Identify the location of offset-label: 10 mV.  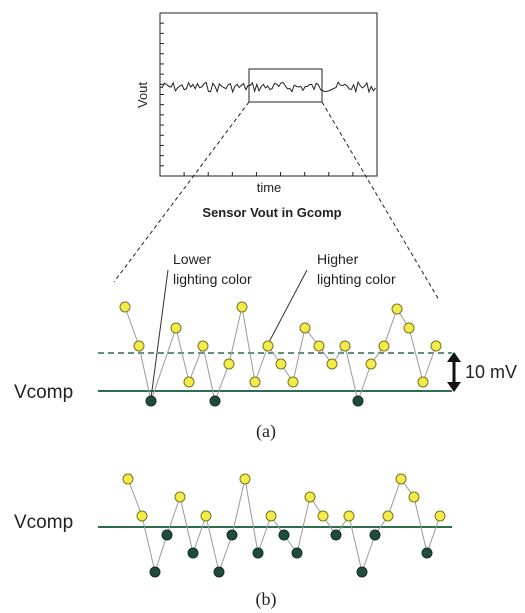
(491, 372).